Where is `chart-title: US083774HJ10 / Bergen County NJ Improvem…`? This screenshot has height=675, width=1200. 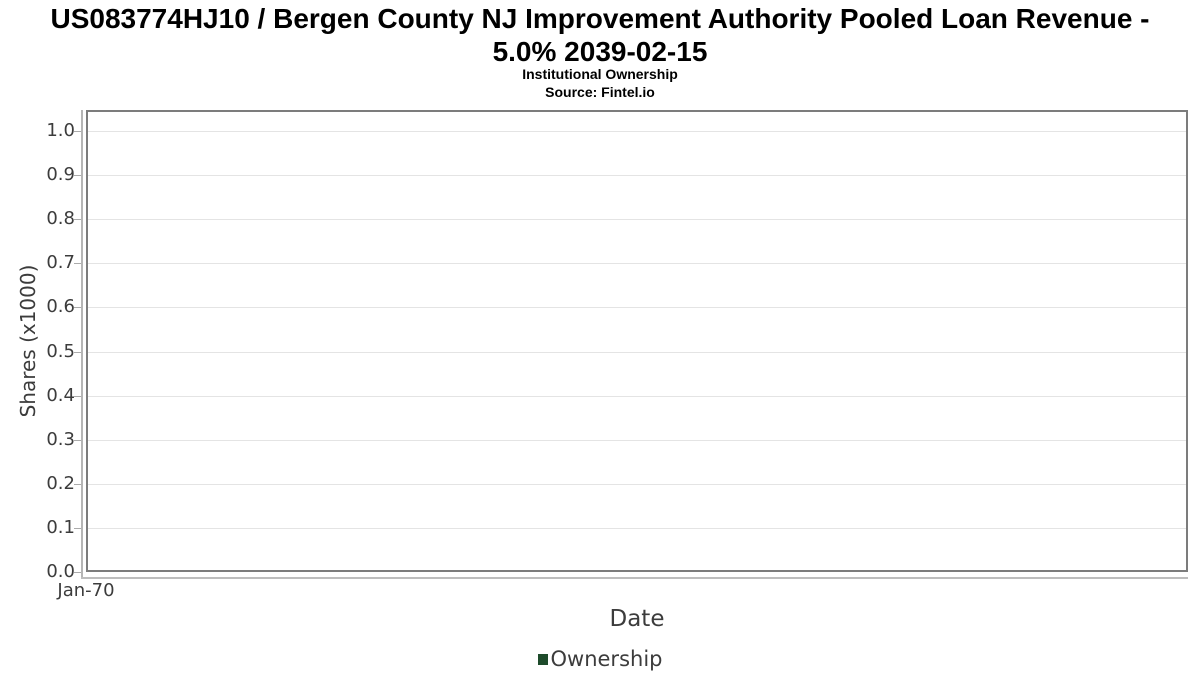 chart-title: US083774HJ10 / Bergen County NJ Improvem… is located at coordinates (600, 35).